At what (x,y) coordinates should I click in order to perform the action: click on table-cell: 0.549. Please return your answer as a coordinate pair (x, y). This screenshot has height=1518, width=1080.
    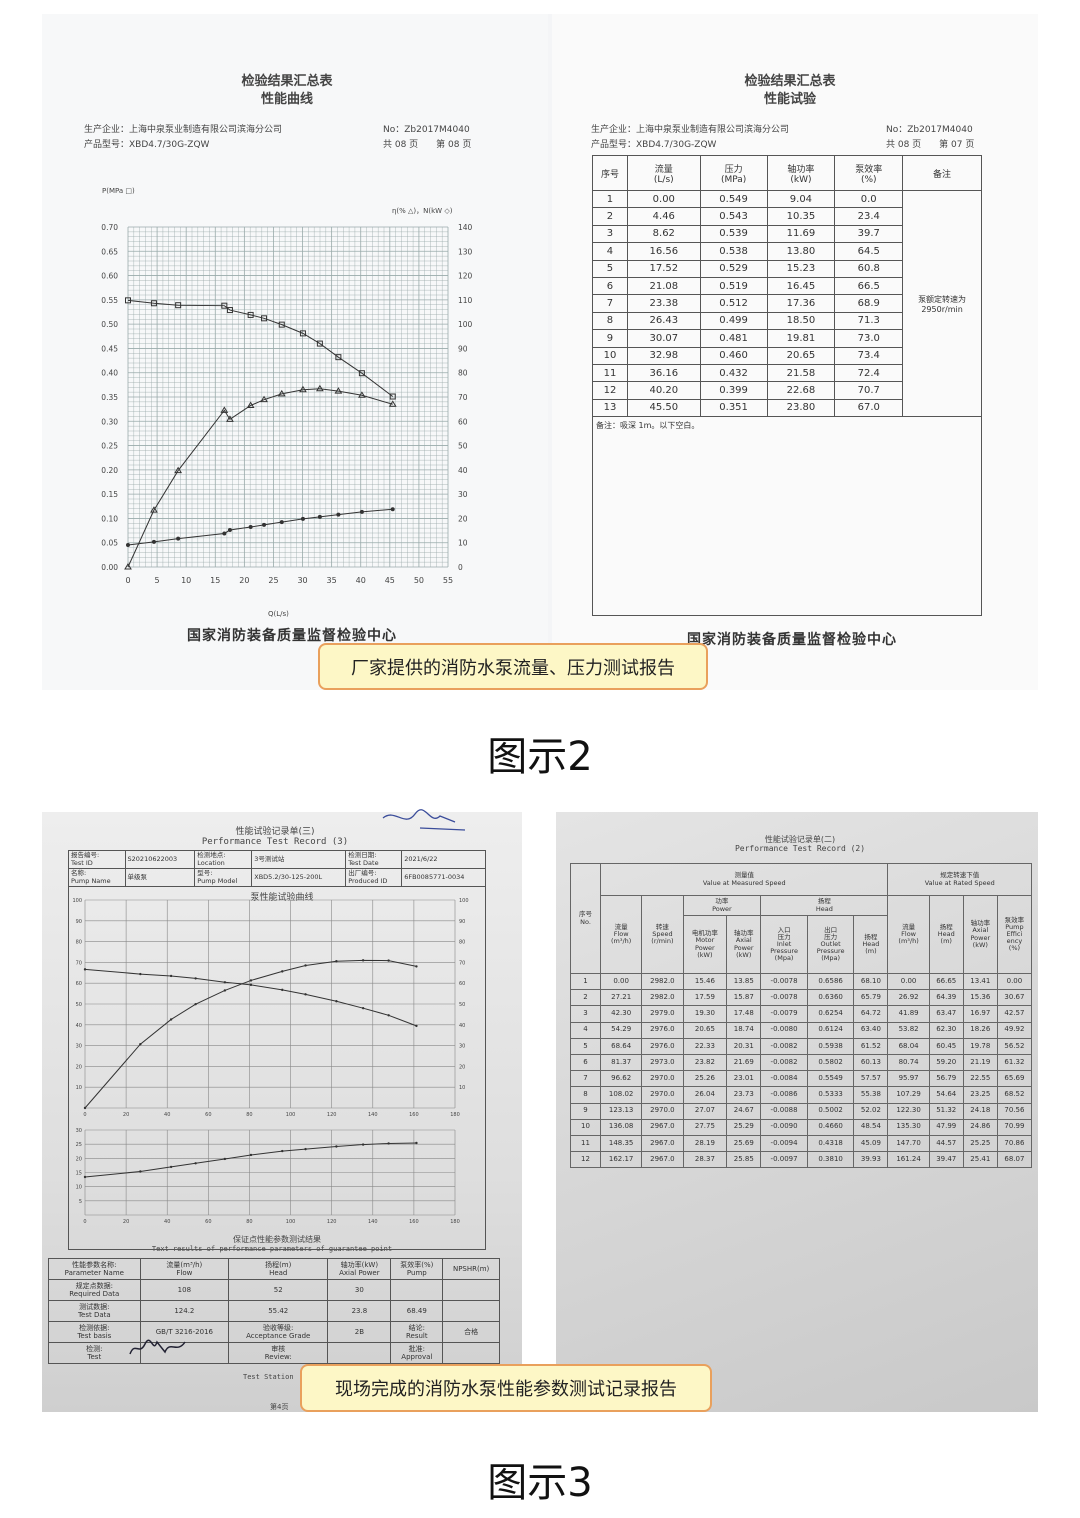
    Looking at the image, I should click on (733, 199).